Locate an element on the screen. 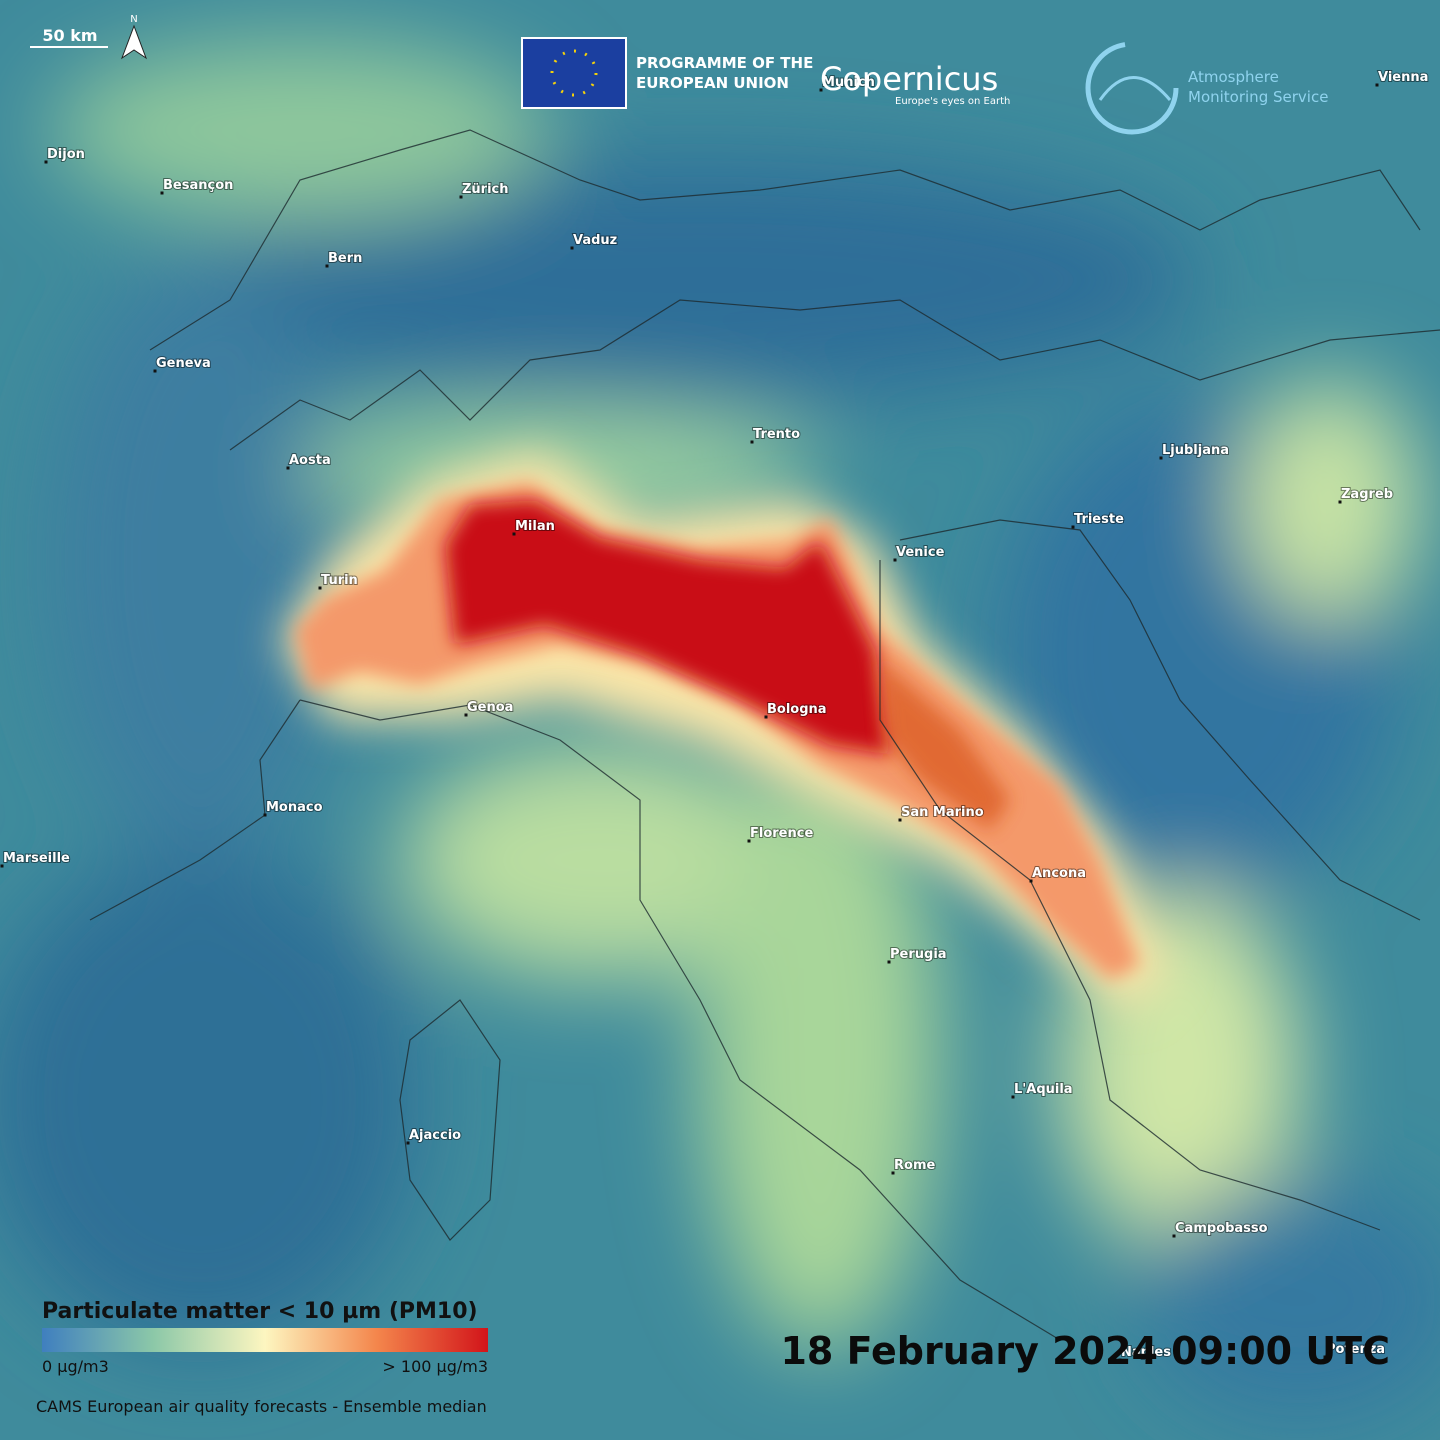 The height and width of the screenshot is (1440, 1440). city-label: Potenza is located at coordinates (1355, 1349).